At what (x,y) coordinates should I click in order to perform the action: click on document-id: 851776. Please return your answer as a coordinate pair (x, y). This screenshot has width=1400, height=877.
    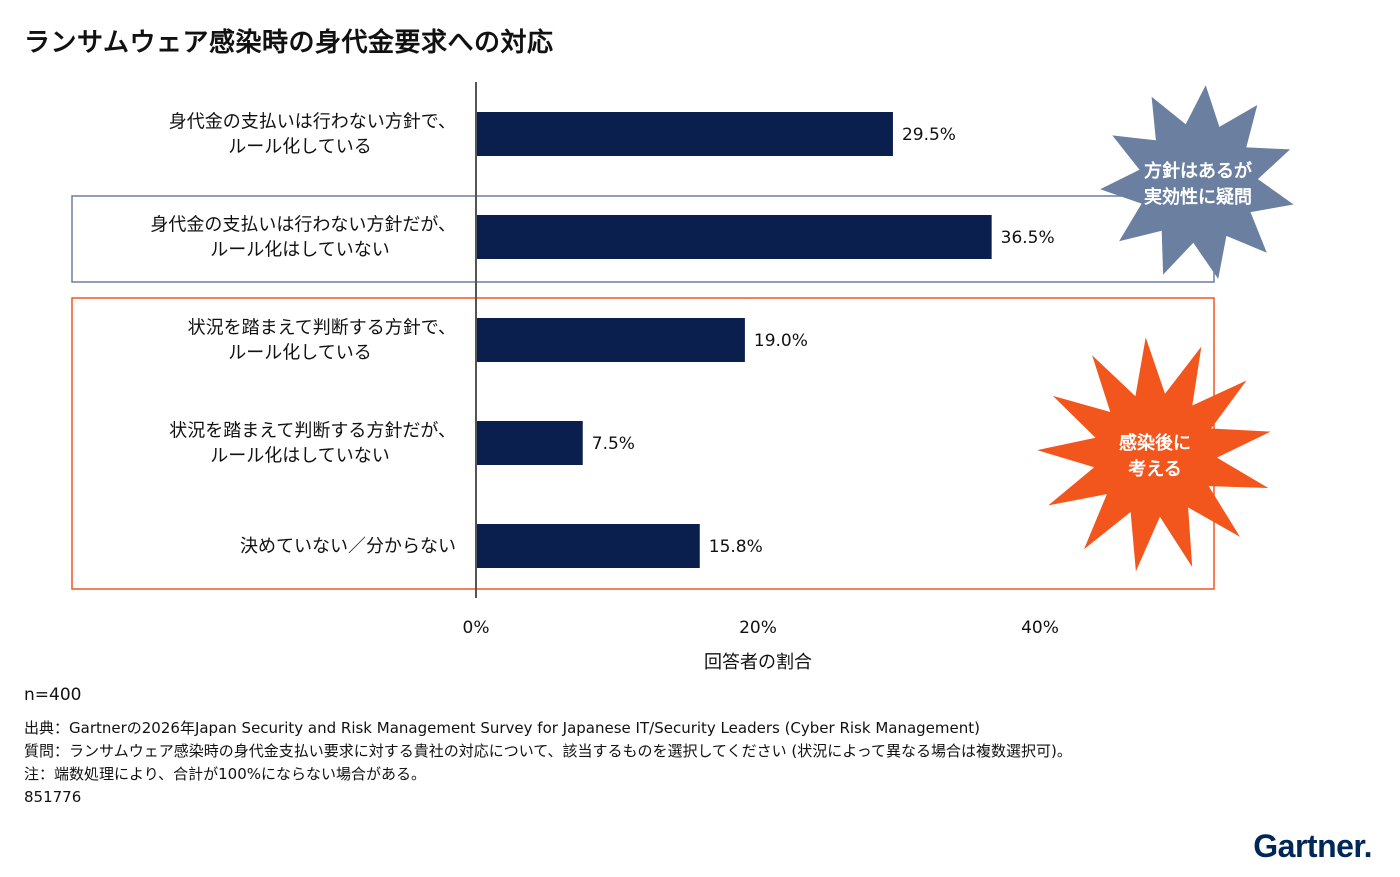
    Looking at the image, I should click on (53, 797).